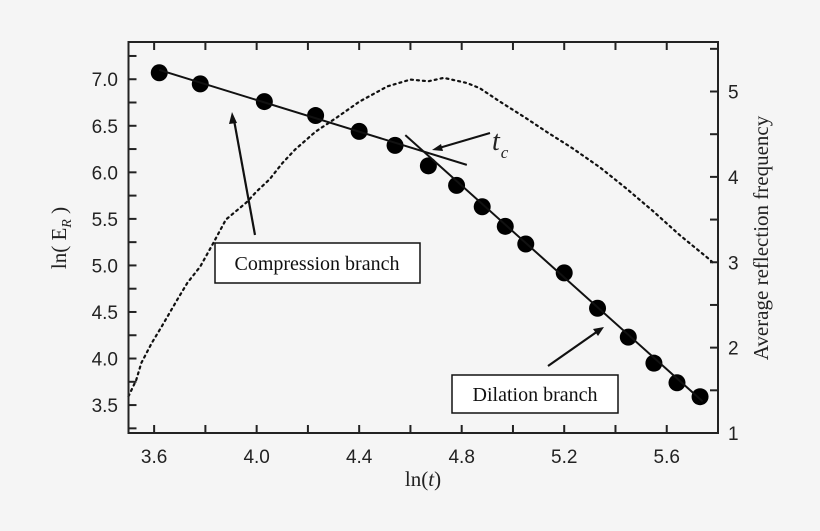 The width and height of the screenshot is (820, 531). I want to click on dilation-annotation: Dilation branch, so click(535, 370).